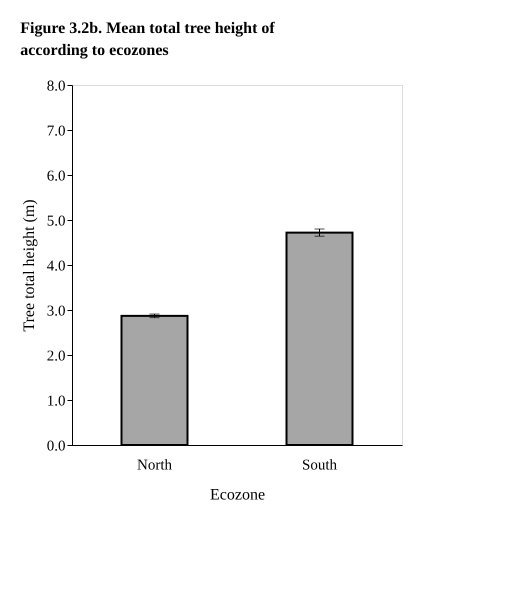 The width and height of the screenshot is (517, 601). What do you see at coordinates (154, 466) in the screenshot?
I see `x-tick-label: North` at bounding box center [154, 466].